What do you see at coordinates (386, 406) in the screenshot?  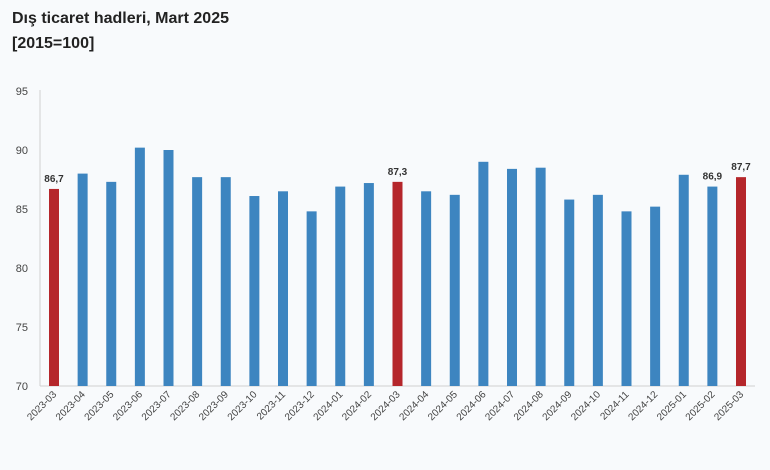 I see `x-tick-label: 2024-03` at bounding box center [386, 406].